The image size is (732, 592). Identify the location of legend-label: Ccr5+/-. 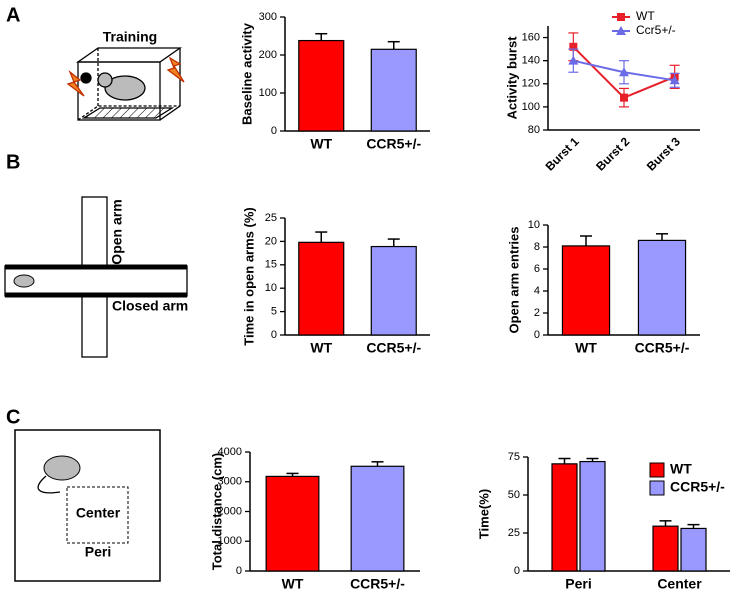
(656, 30).